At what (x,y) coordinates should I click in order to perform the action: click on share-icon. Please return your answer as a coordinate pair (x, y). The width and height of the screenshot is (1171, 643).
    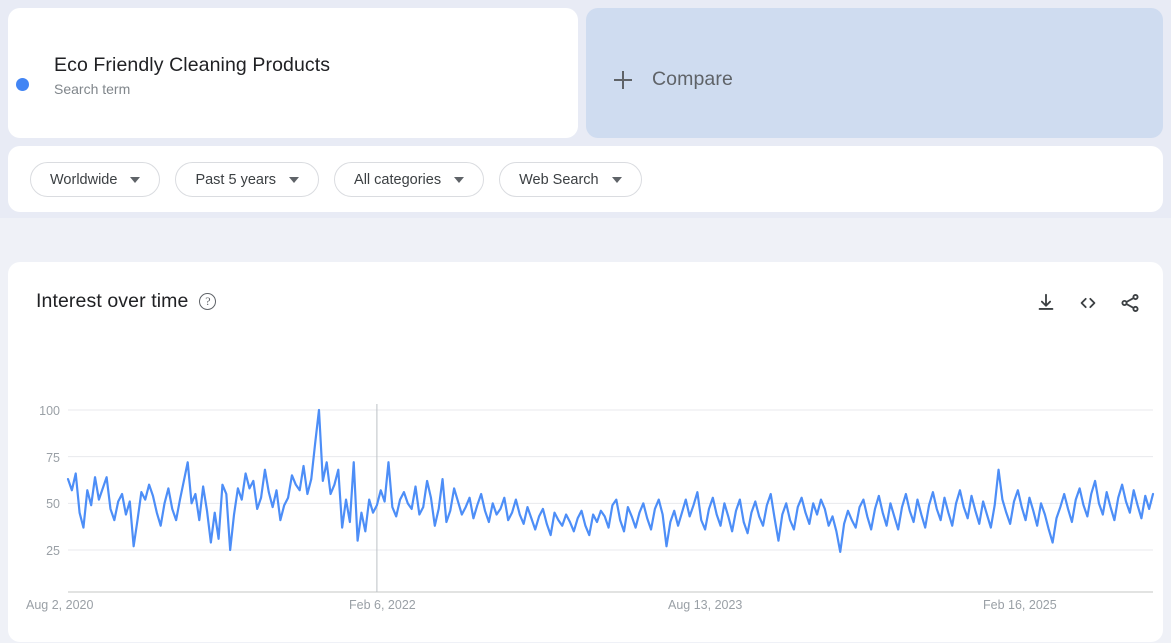
    Looking at the image, I should click on (1130, 303).